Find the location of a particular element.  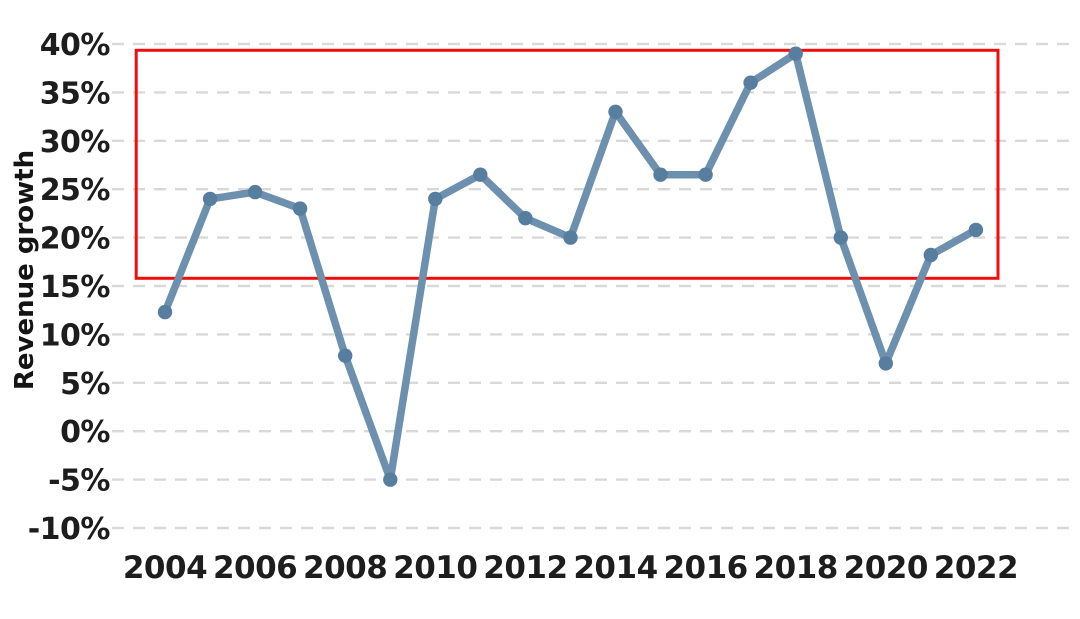

x-tick-label-2016: 2016 is located at coordinates (705, 568).